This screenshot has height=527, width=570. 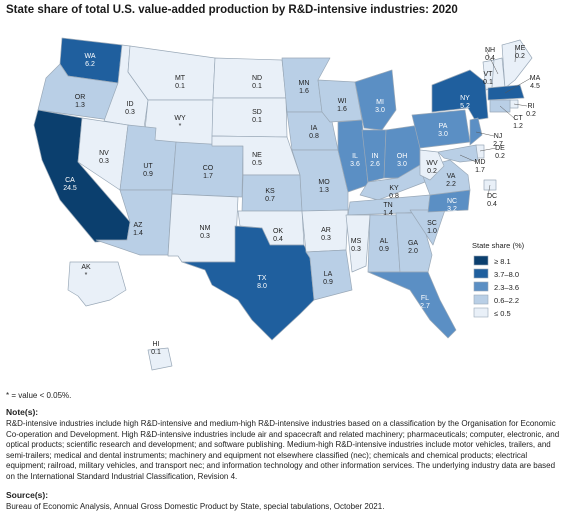 What do you see at coordinates (356, 241) in the screenshot?
I see `state-abbr-ms: MS` at bounding box center [356, 241].